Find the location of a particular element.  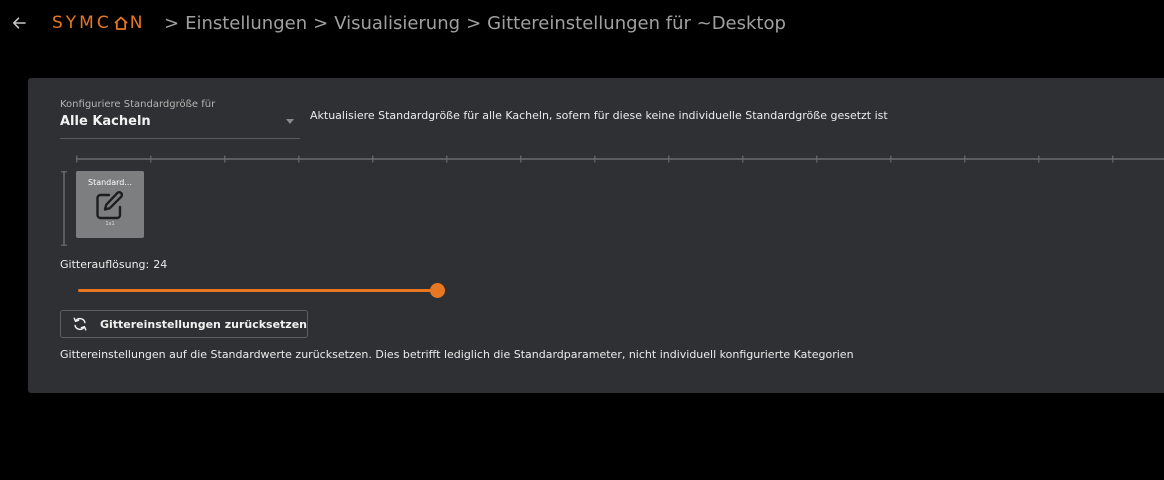

slider-track is located at coordinates (258, 290).